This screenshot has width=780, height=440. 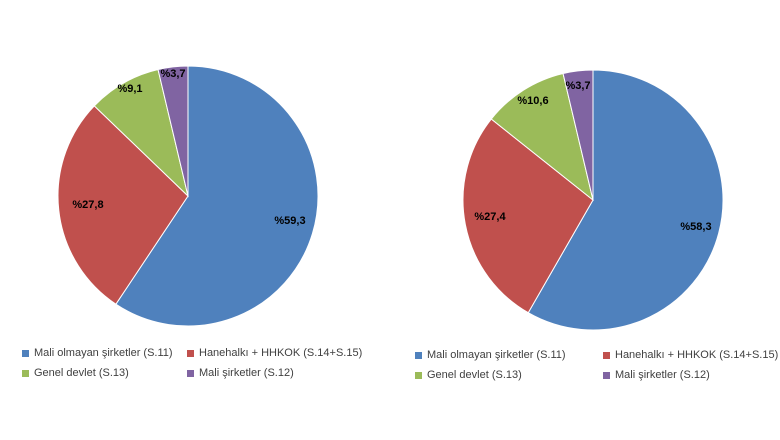 What do you see at coordinates (695, 227) in the screenshot?
I see `data-label-s11: %58,3` at bounding box center [695, 227].